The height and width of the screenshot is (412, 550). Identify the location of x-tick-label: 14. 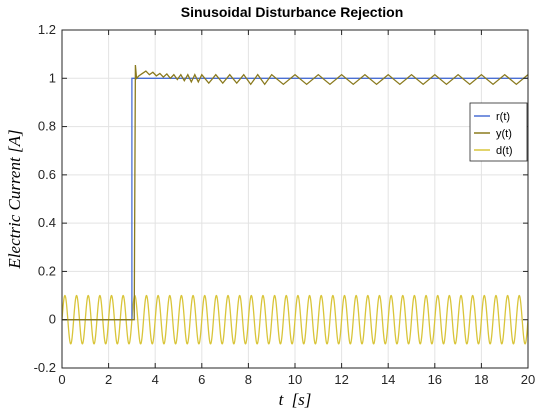
(388, 379).